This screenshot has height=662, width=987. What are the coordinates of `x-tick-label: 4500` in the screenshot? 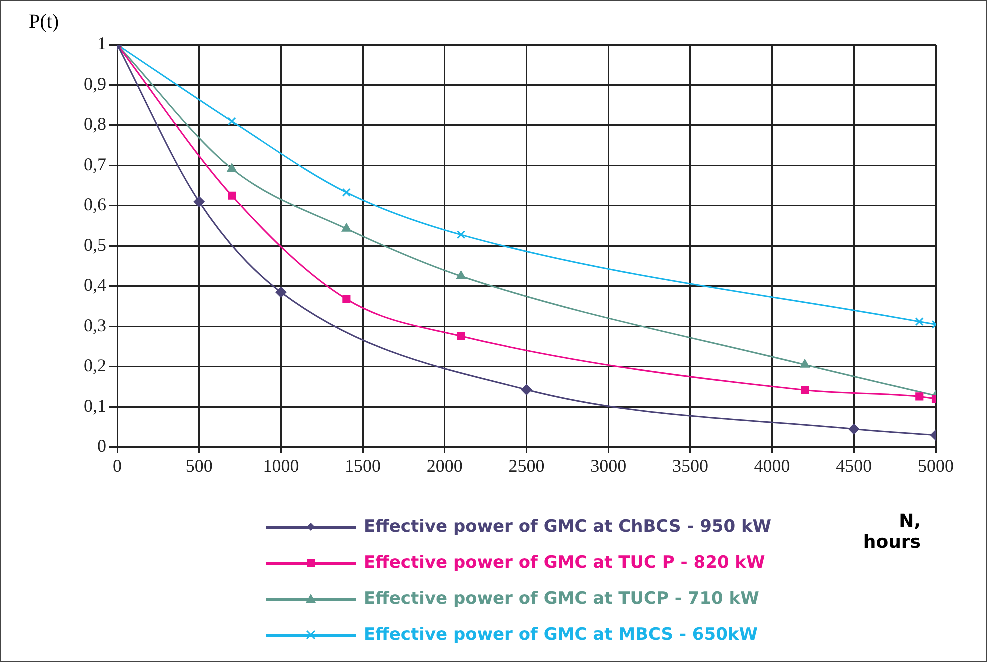 It's located at (854, 466).